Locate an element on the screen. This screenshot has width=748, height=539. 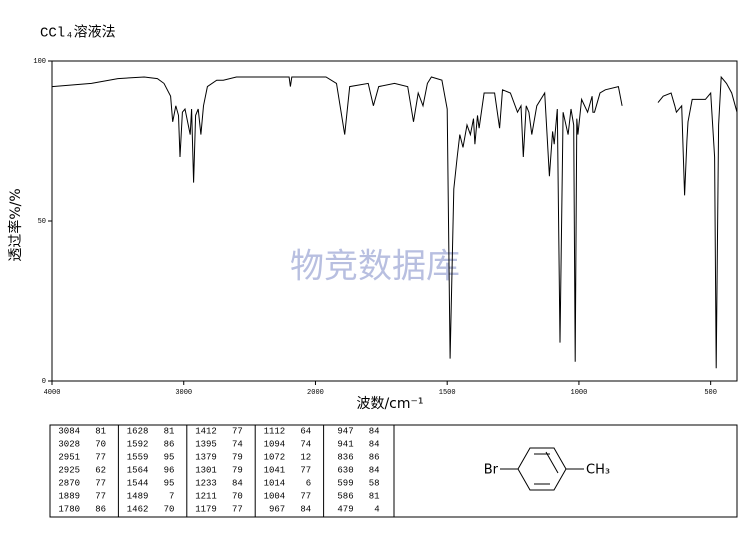
chart-title: CCl₄溶液法 is located at coordinates (78, 33).